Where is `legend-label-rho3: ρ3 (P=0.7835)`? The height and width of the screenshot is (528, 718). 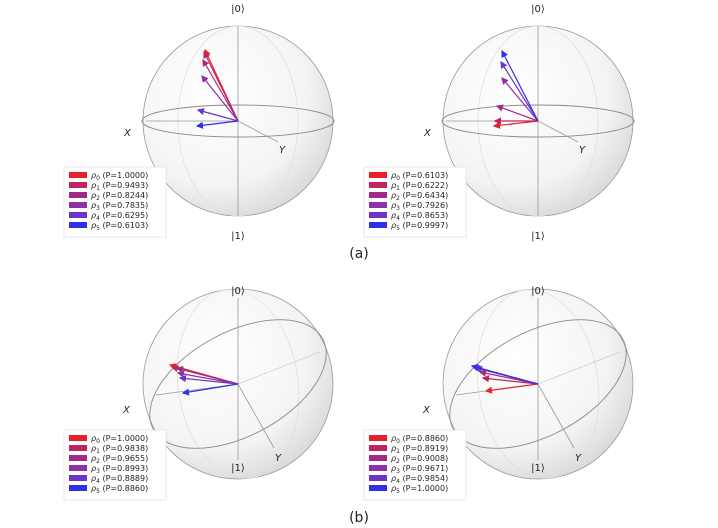 legend-label-rho3: ρ3 (P=0.7835) is located at coordinates (119, 206).